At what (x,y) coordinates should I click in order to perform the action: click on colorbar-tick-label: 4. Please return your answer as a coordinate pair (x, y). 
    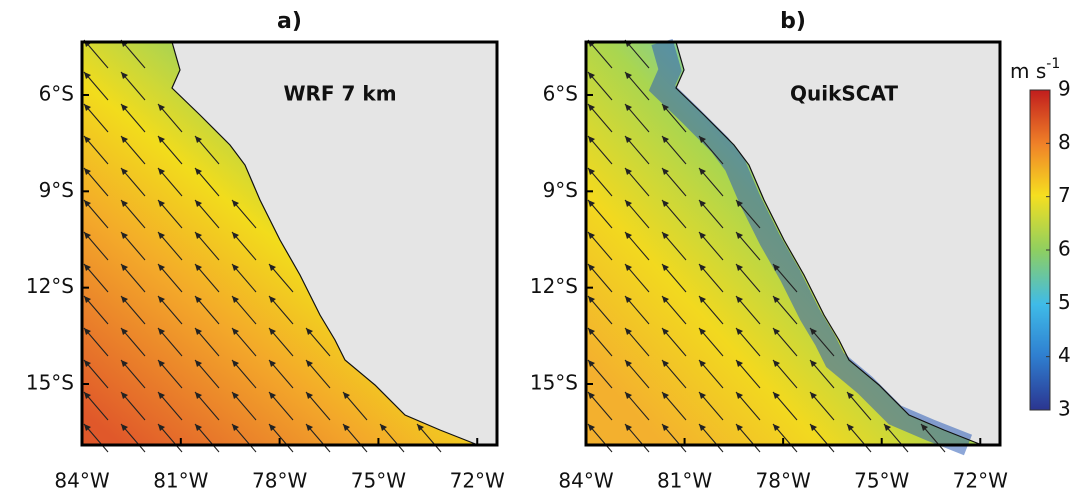
    Looking at the image, I should click on (1064, 355).